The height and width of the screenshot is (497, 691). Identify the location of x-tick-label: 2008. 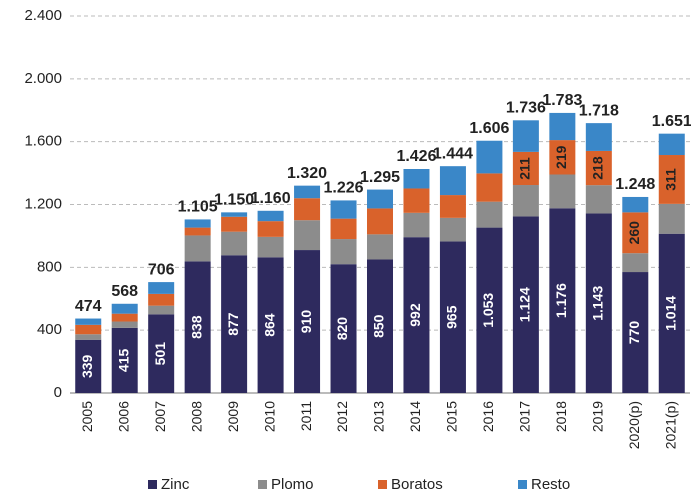
(196, 416).